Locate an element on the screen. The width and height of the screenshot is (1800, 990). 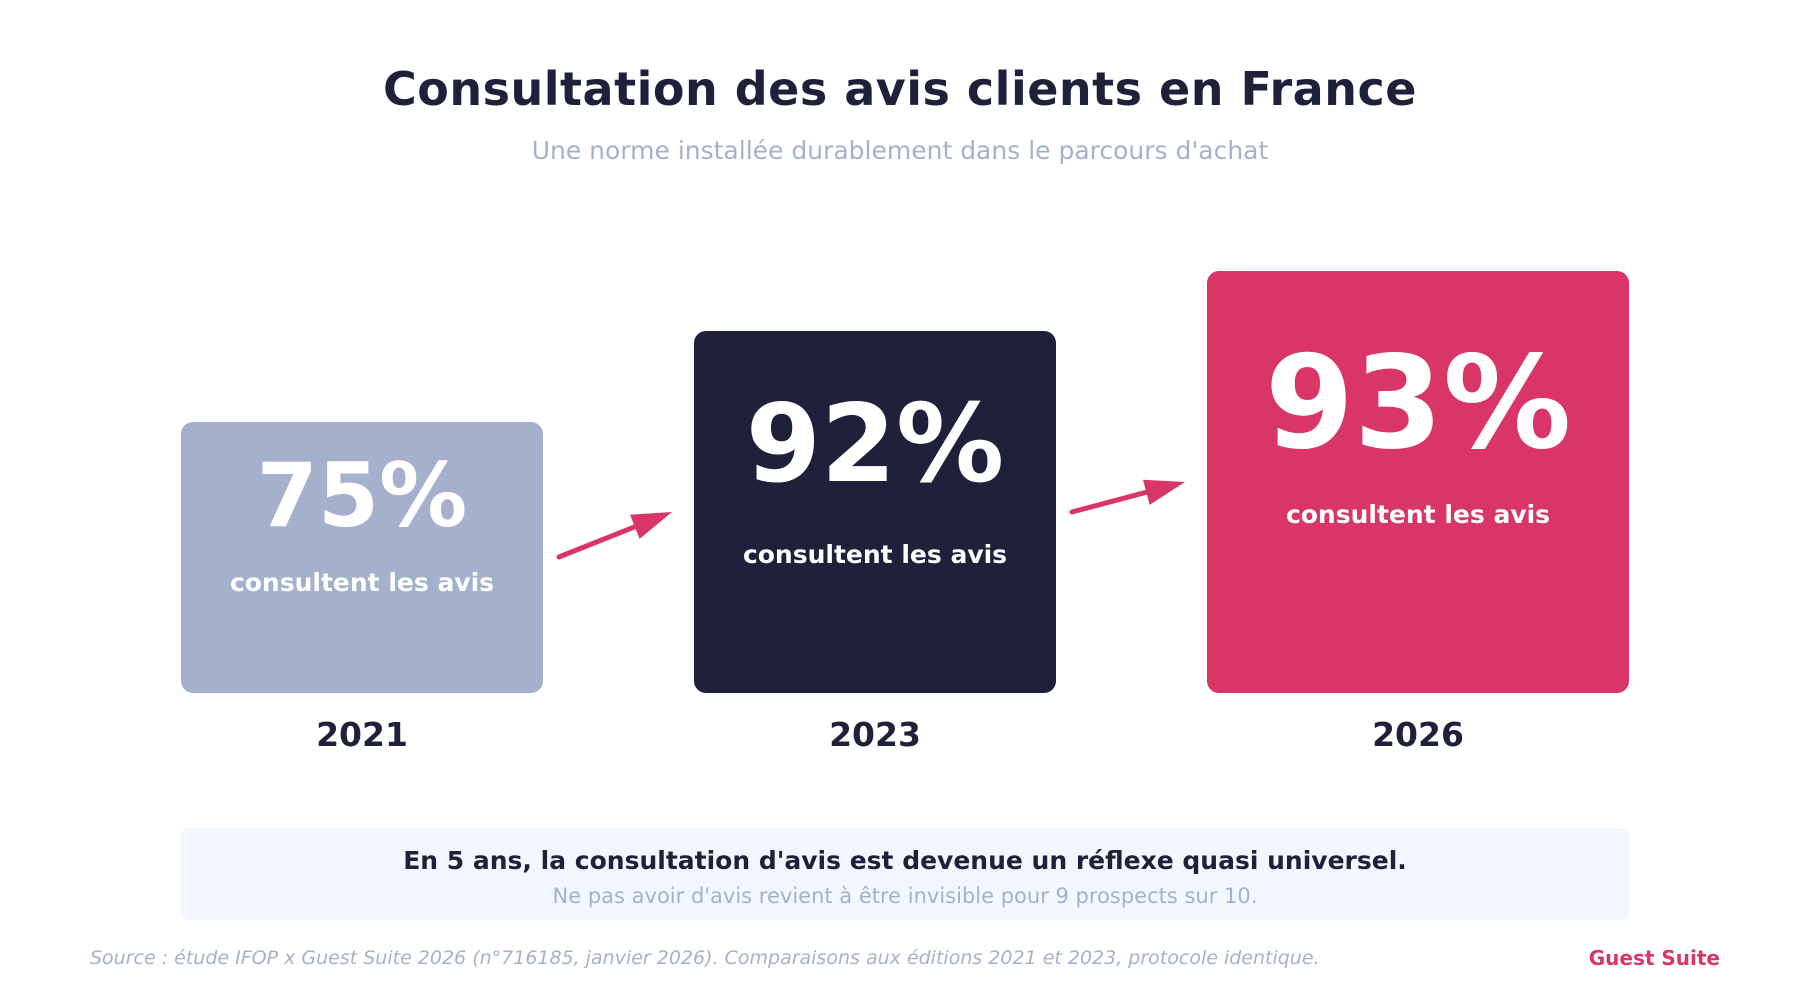
year-label-2021: 2021 is located at coordinates (362, 734).